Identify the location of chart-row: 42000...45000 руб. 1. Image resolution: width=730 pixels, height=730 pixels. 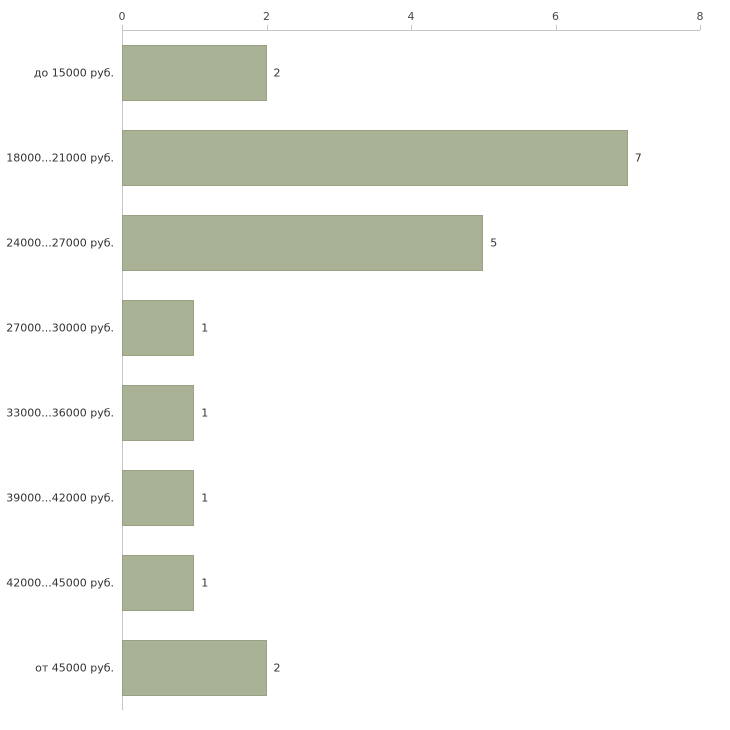
(365, 582).